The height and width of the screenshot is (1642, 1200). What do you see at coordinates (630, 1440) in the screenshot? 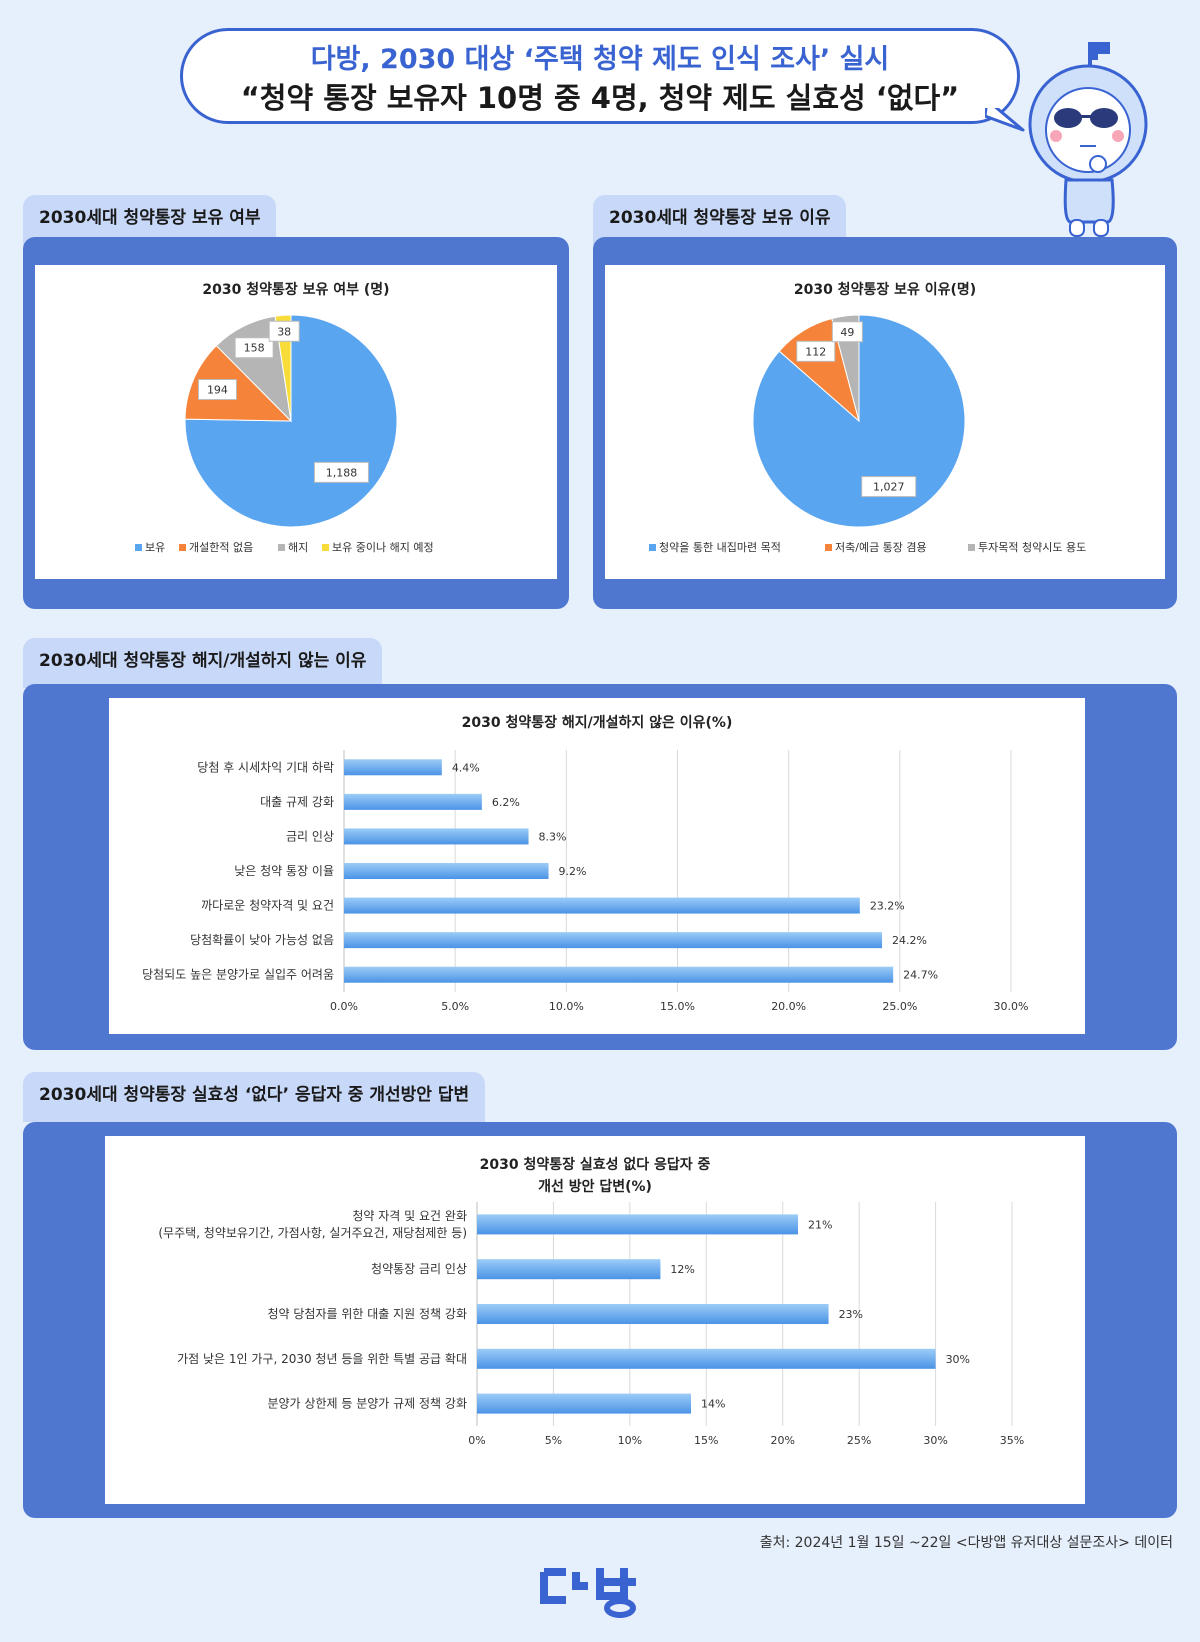
I see `tick-label: 10%` at bounding box center [630, 1440].